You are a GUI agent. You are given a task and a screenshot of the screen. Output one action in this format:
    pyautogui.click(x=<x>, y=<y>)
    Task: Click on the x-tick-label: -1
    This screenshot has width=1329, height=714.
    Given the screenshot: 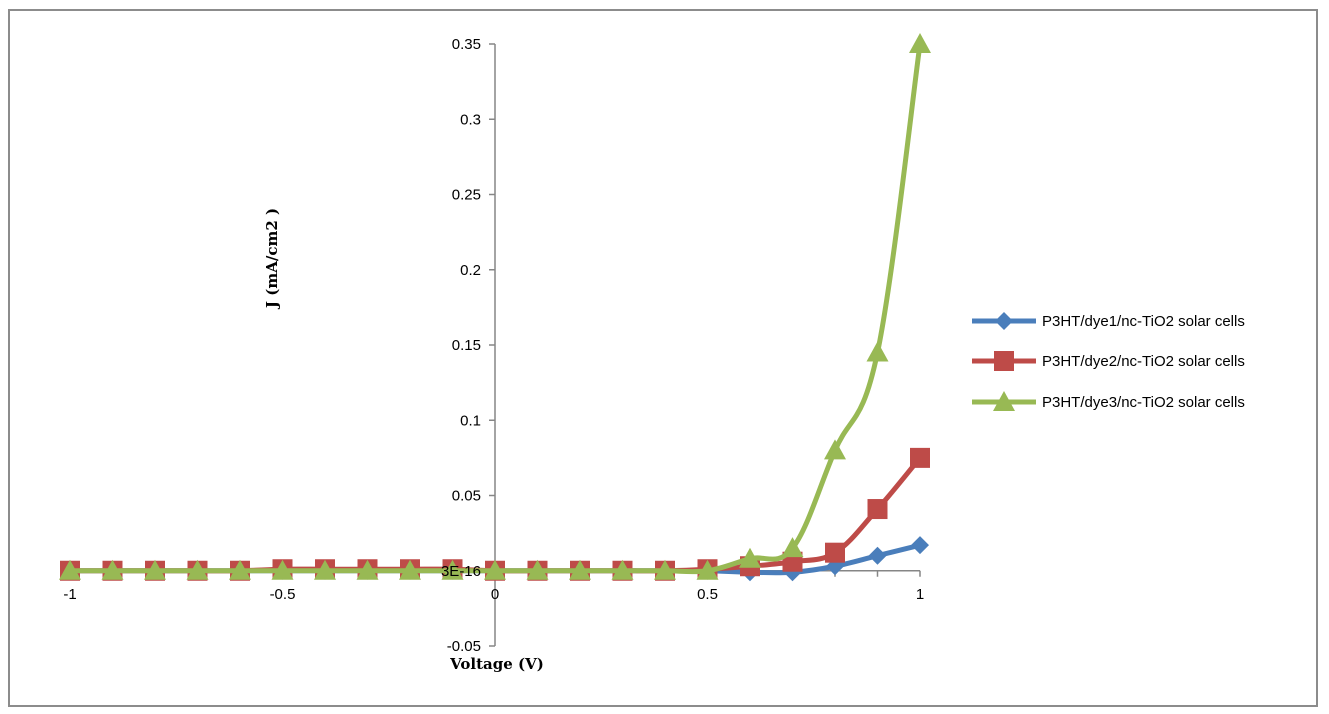 What is the action you would take?
    pyautogui.click(x=69, y=594)
    